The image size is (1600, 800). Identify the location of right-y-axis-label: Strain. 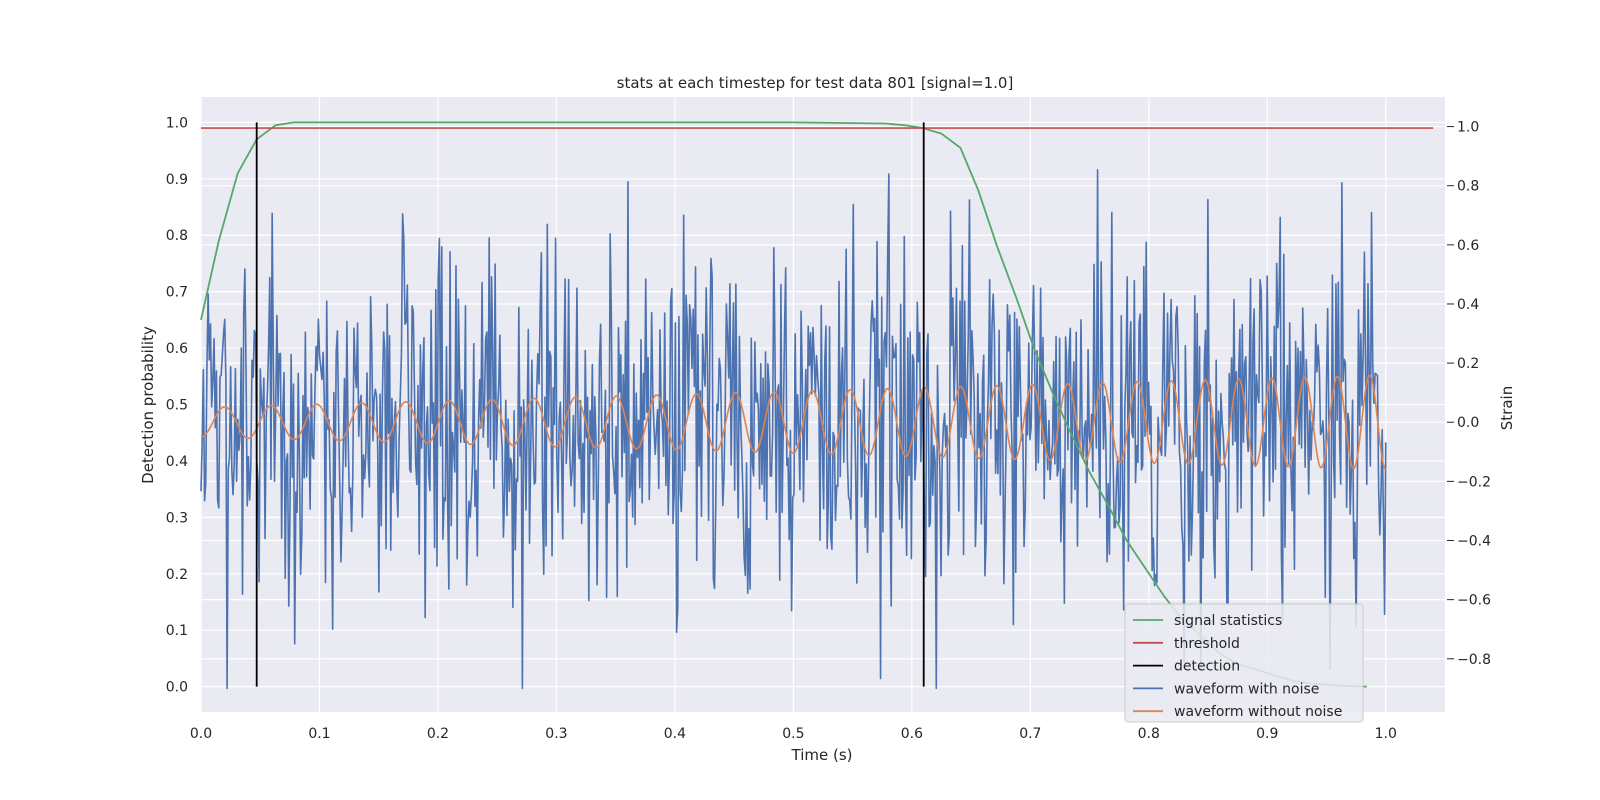
(1507, 408).